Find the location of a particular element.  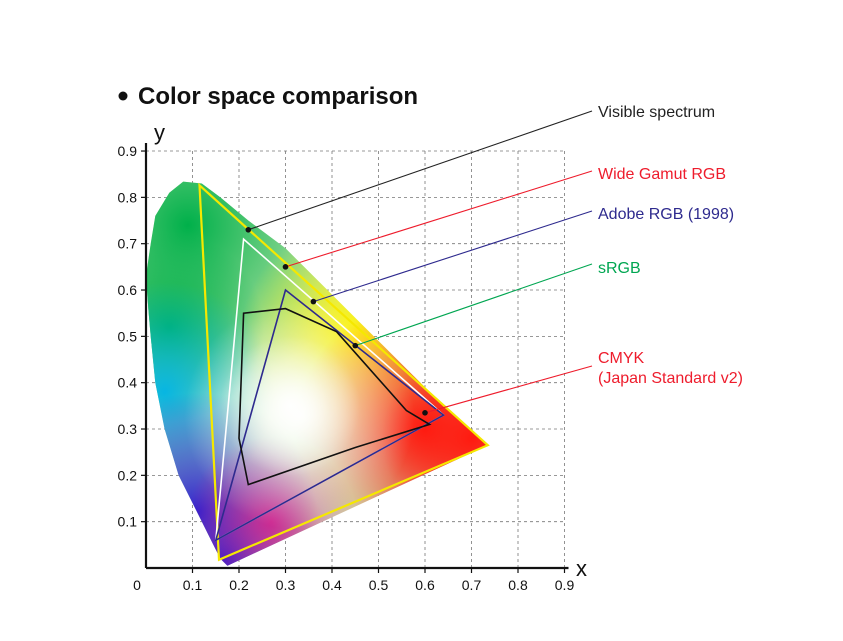

x-tick-label: 0.1 is located at coordinates (193, 585).